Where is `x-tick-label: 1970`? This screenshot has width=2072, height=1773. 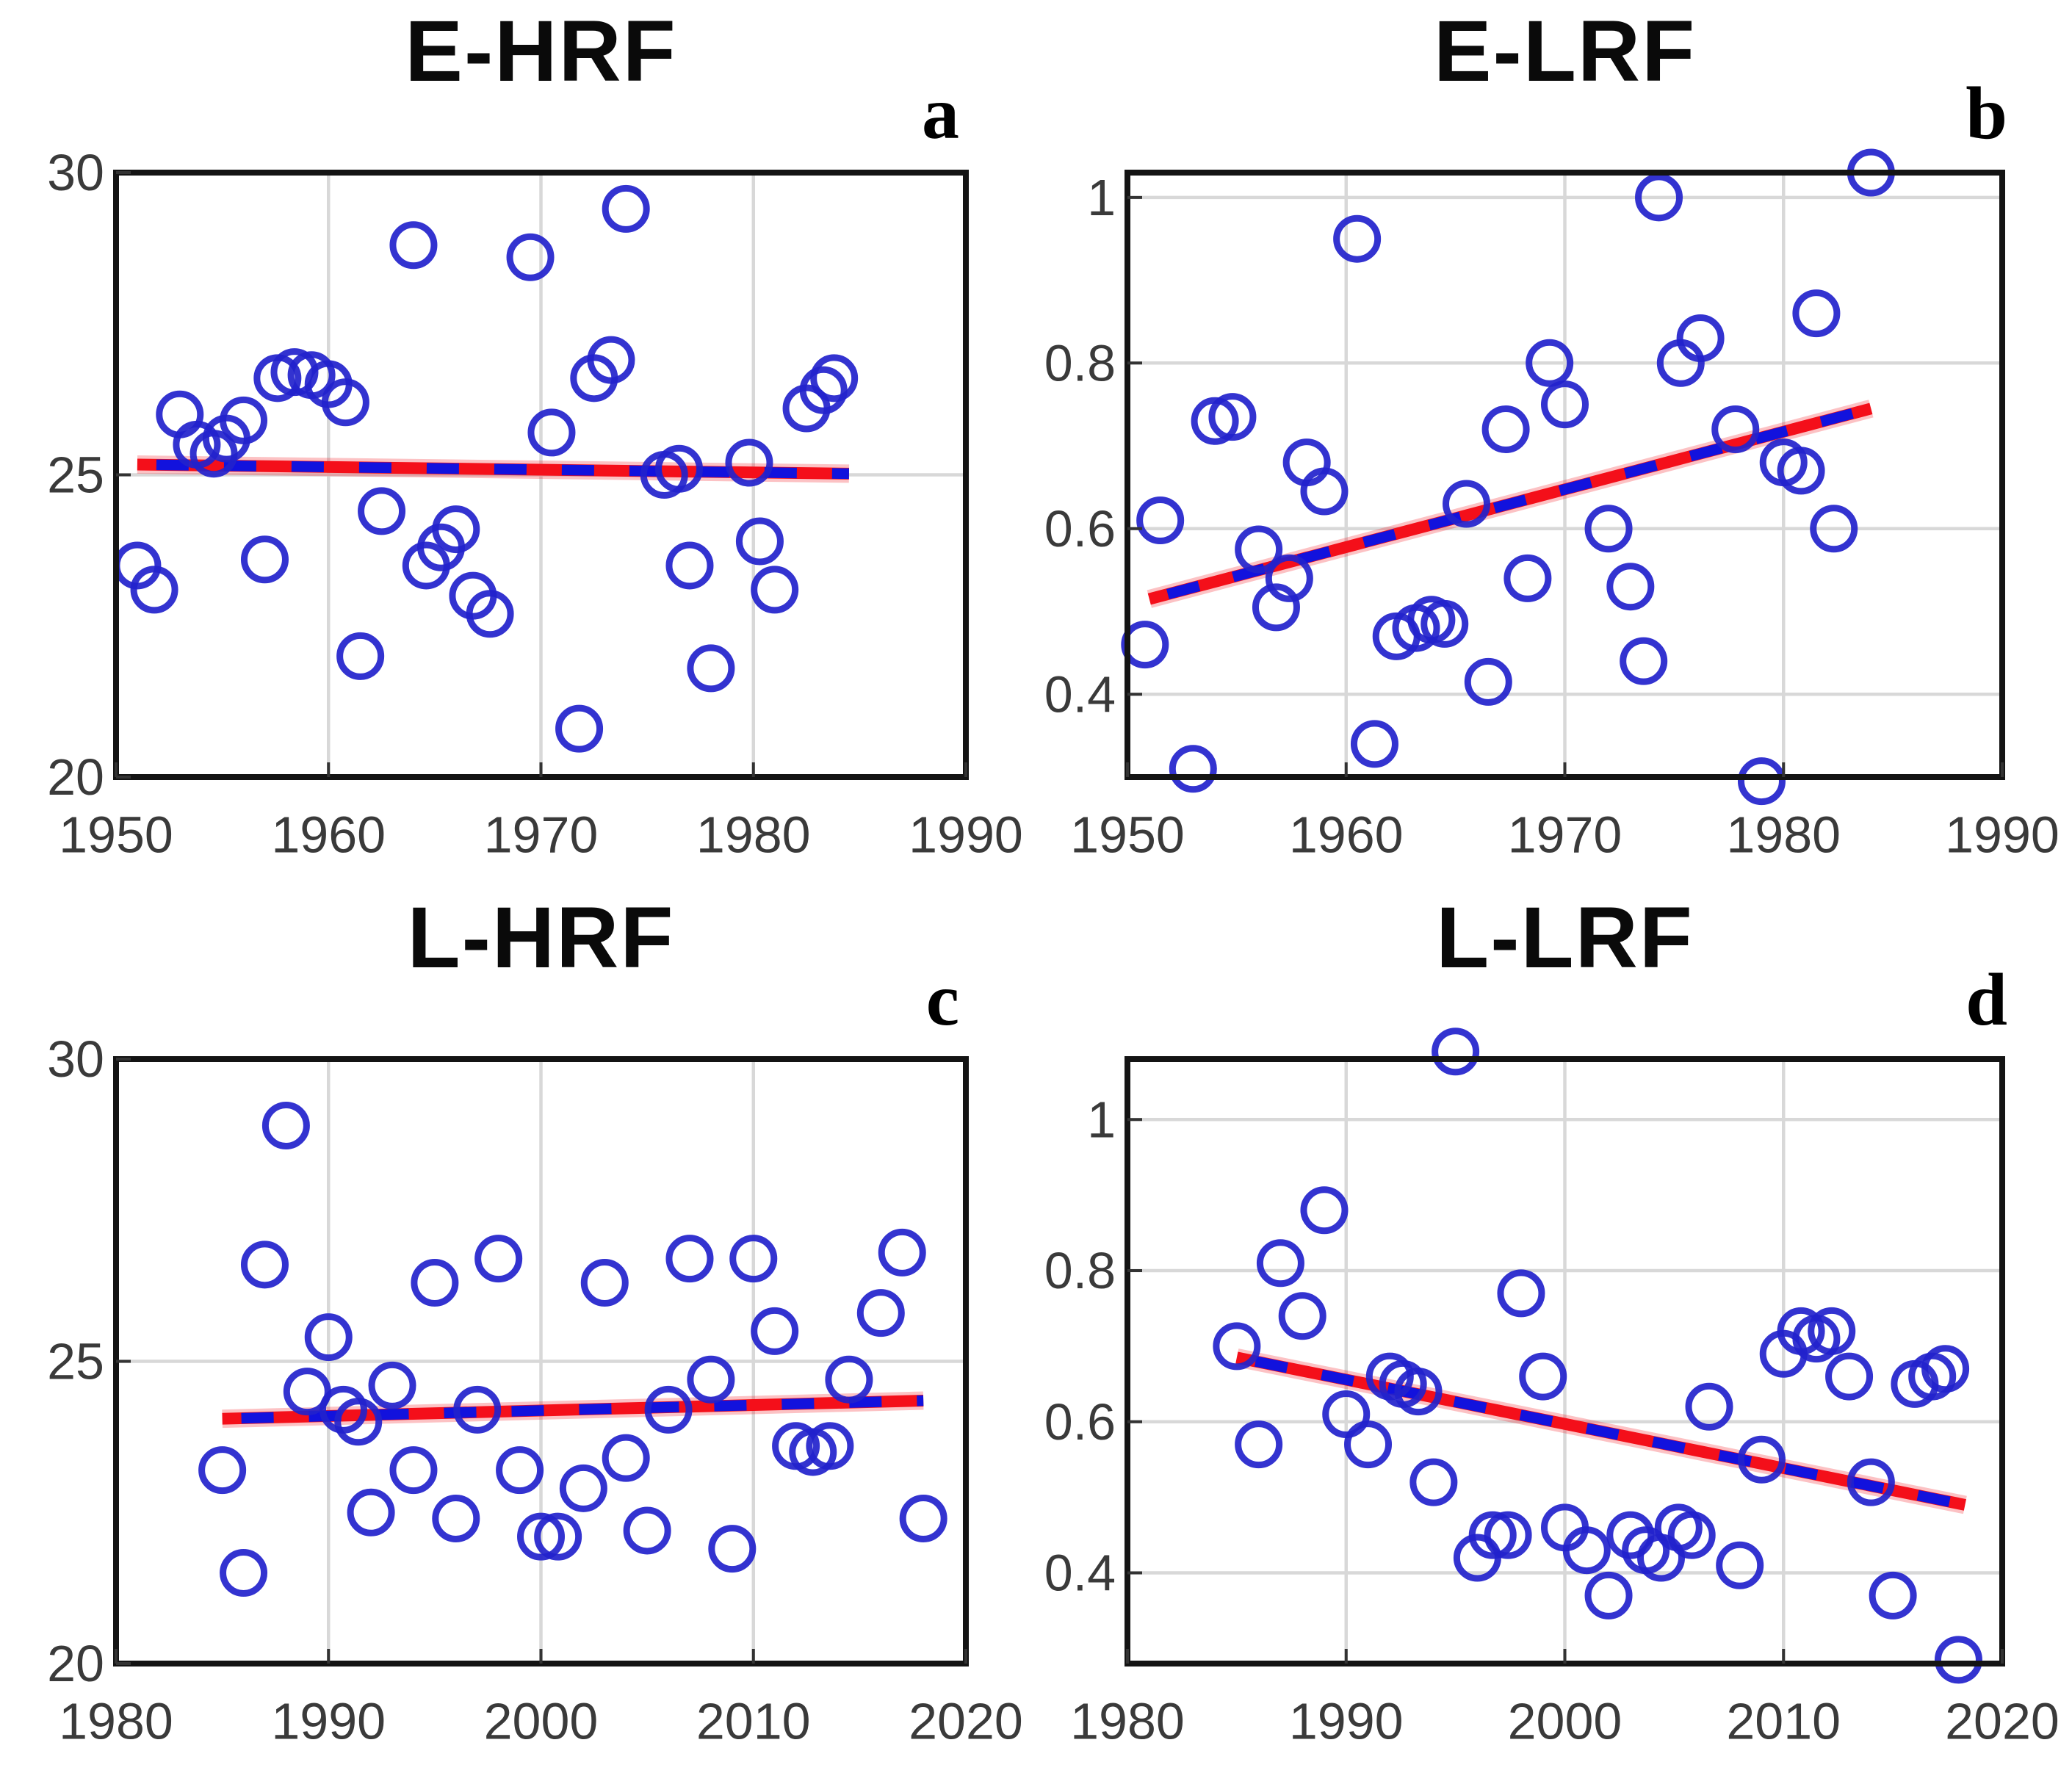
x-tick-label: 1970 is located at coordinates (541, 834).